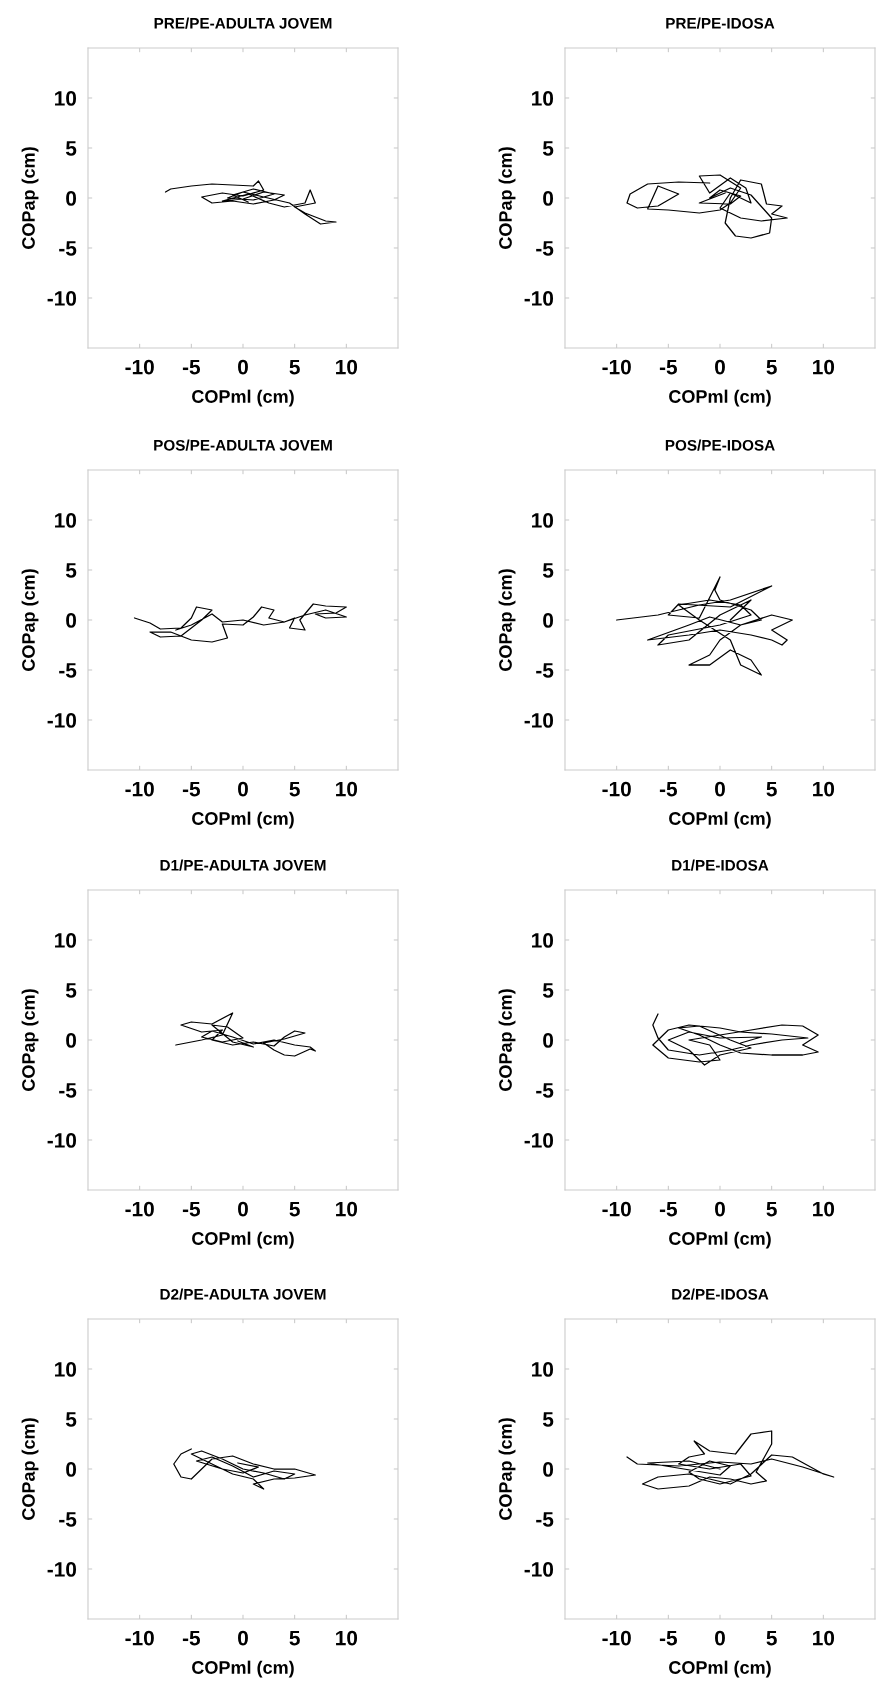  What do you see at coordinates (243, 865) in the screenshot?
I see `chart-title: D1/PE-ADULTA JOVEM` at bounding box center [243, 865].